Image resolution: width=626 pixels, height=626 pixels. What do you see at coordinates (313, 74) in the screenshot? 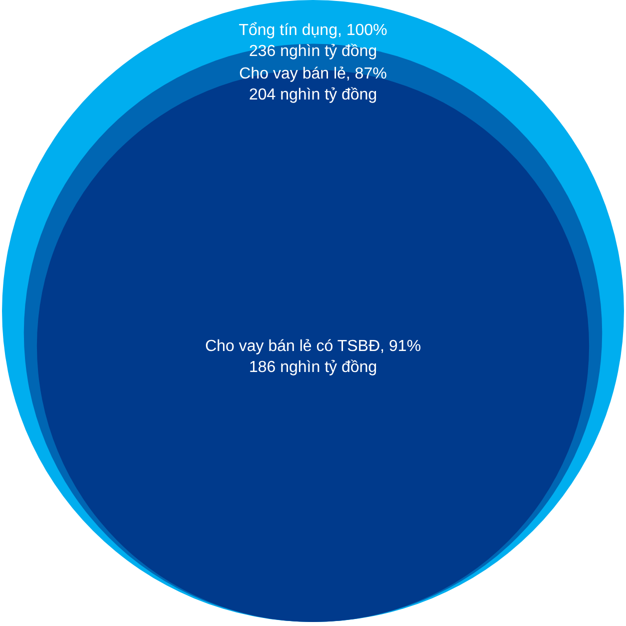
I see `category-label: Cho vay bán lẻ, 87%` at bounding box center [313, 74].